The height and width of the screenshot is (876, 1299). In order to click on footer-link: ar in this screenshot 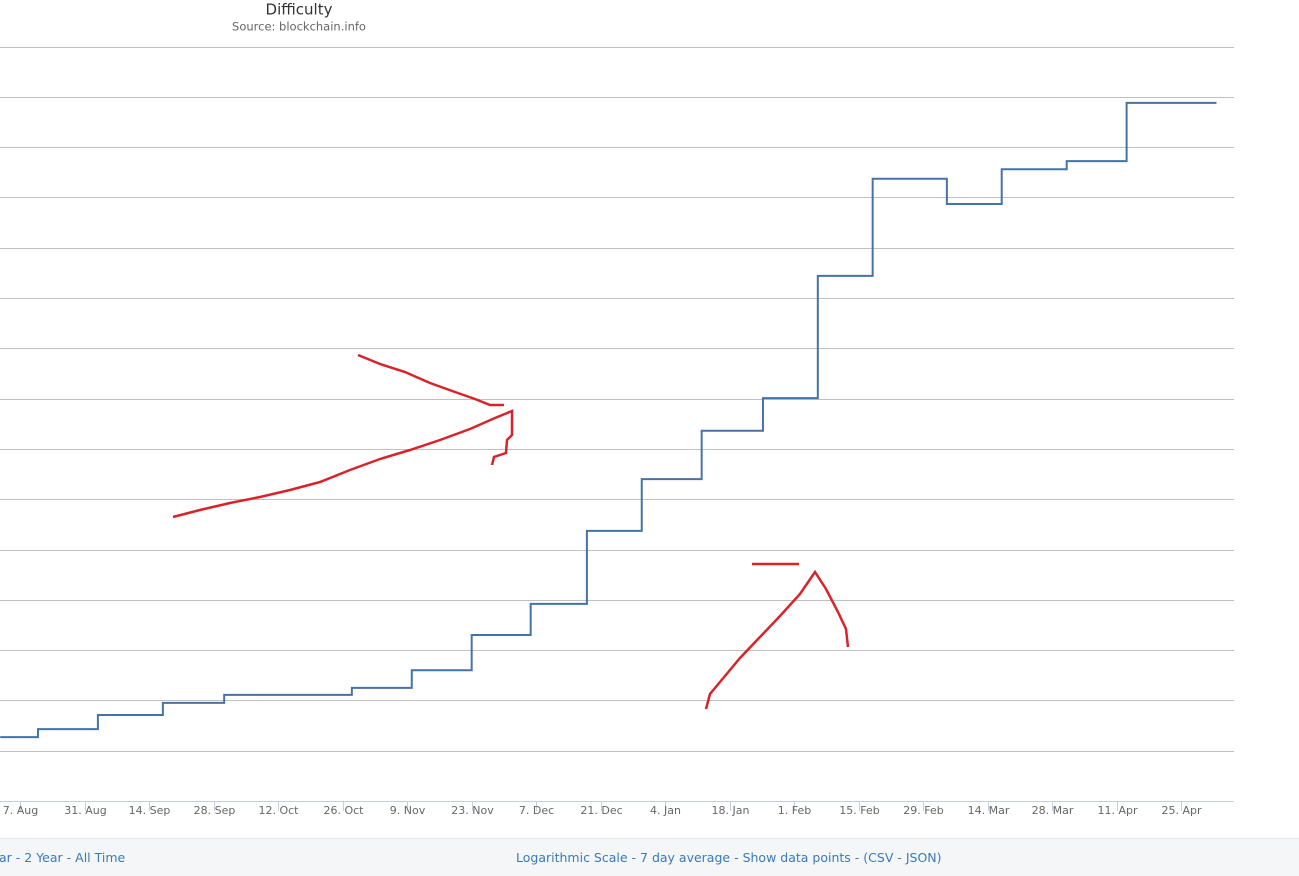, I will do `click(6, 857)`.